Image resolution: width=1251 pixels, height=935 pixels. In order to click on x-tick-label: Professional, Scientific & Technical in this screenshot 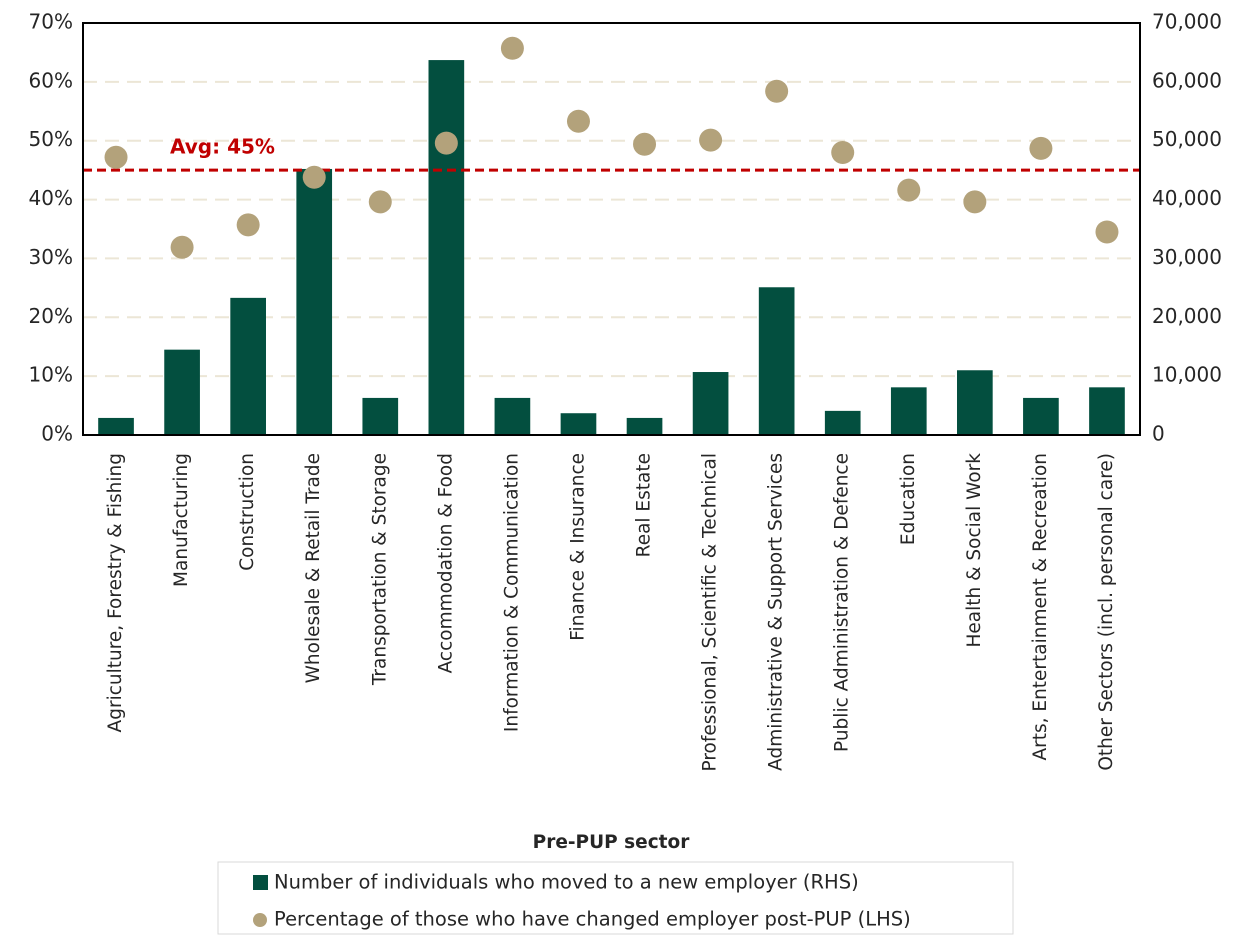, I will do `click(710, 612)`.